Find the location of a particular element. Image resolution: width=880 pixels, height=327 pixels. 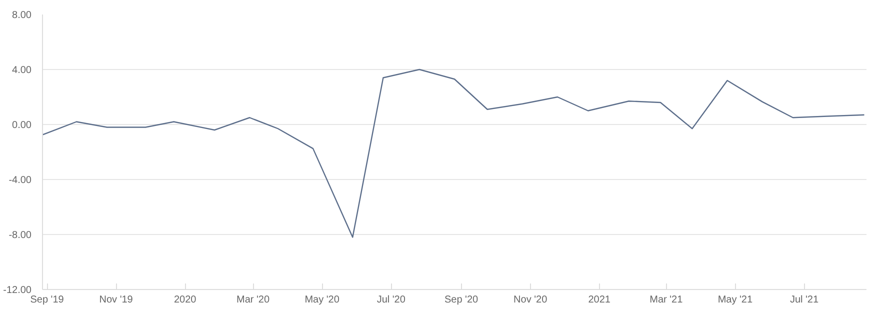

x-tick-label: 2020 is located at coordinates (185, 300).